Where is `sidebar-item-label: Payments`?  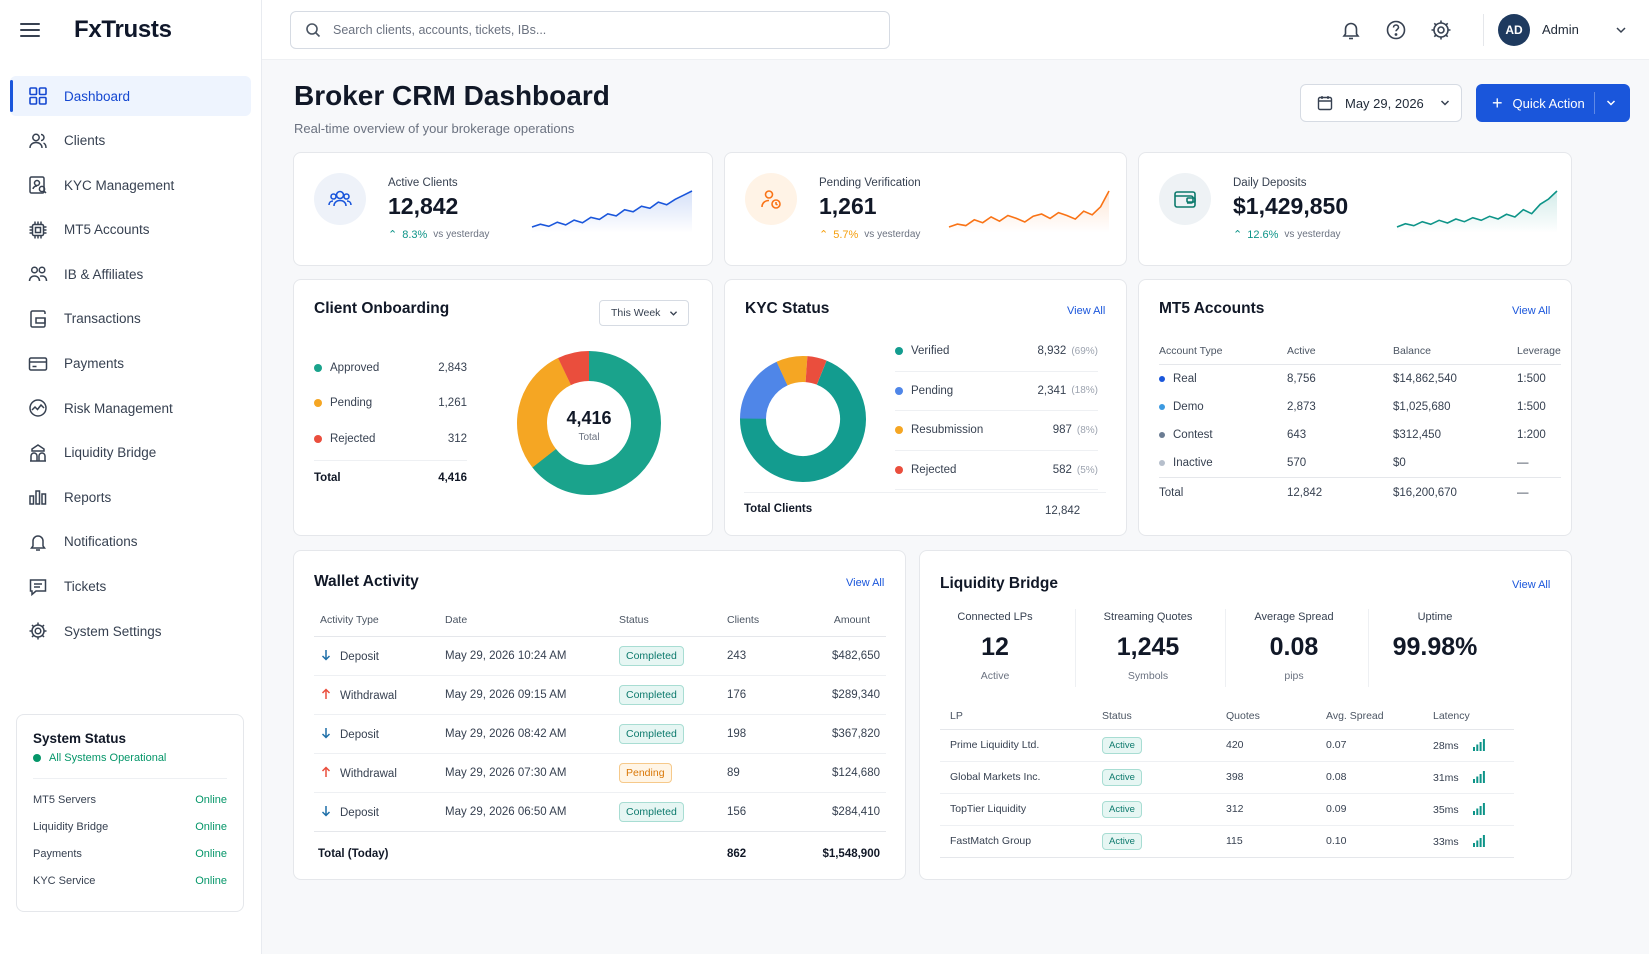
sidebar-item-label: Payments is located at coordinates (94, 364).